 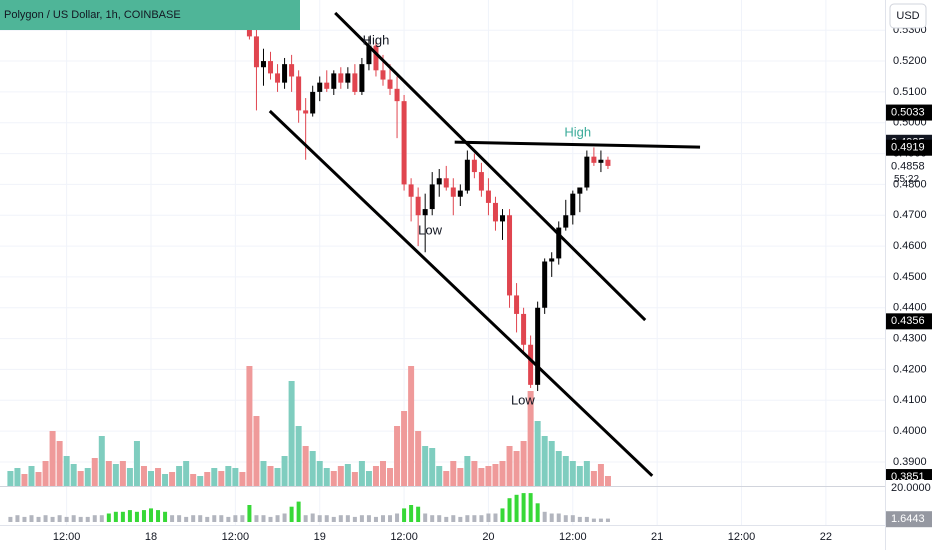 I want to click on symbol-header, so click(x=150, y=15).